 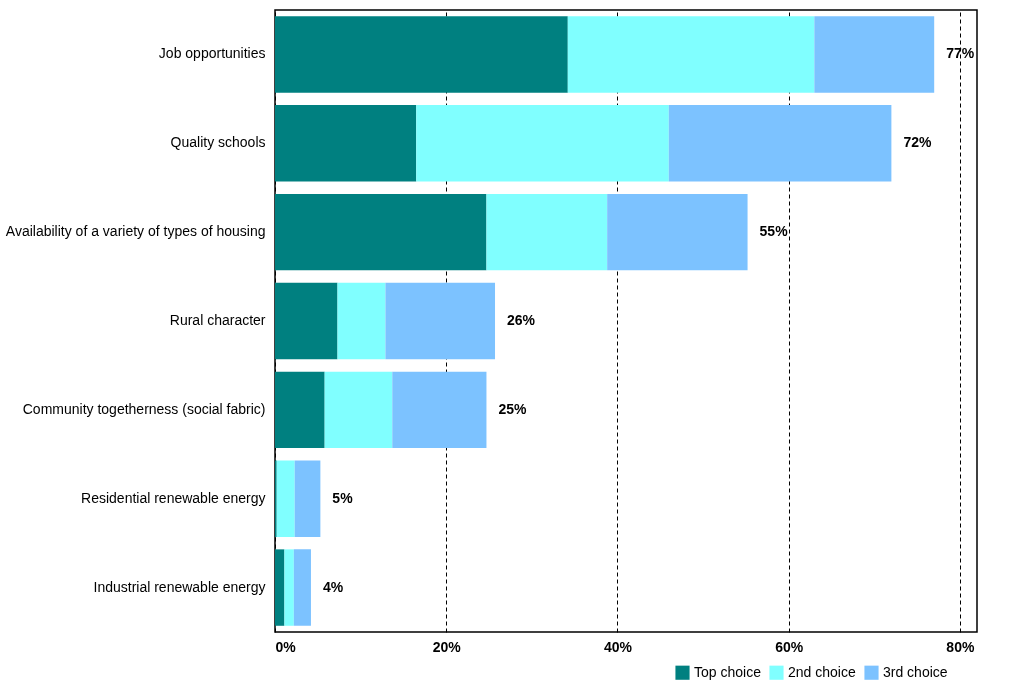 What do you see at coordinates (513, 408) in the screenshot?
I see `total-label: 25%` at bounding box center [513, 408].